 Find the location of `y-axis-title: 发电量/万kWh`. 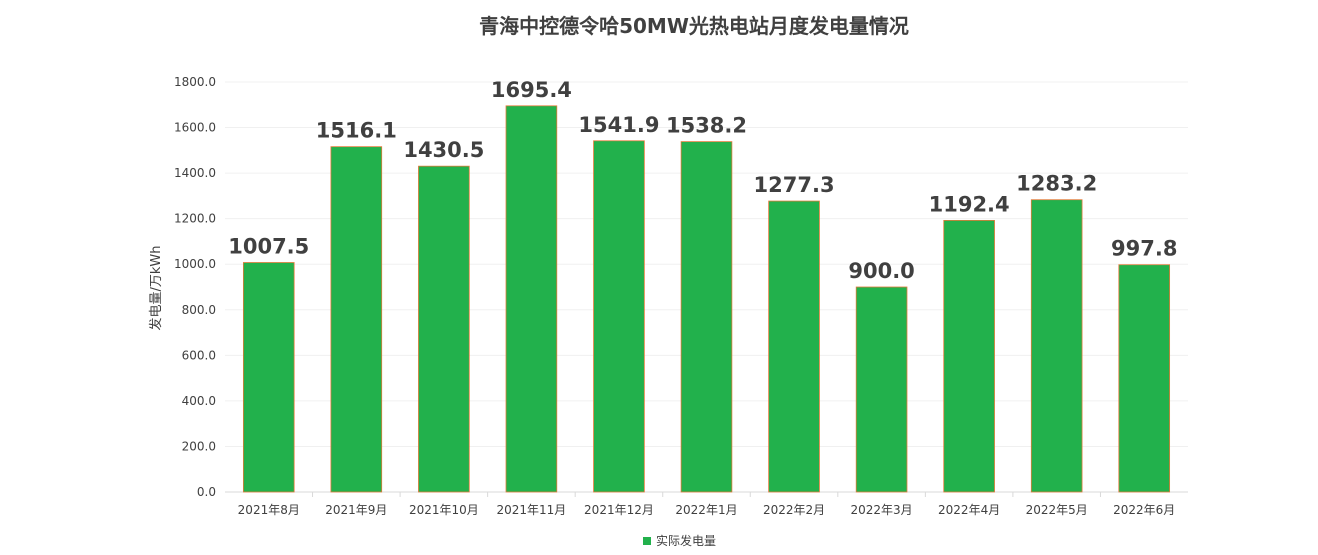

y-axis-title: 发电量/万kWh is located at coordinates (156, 287).